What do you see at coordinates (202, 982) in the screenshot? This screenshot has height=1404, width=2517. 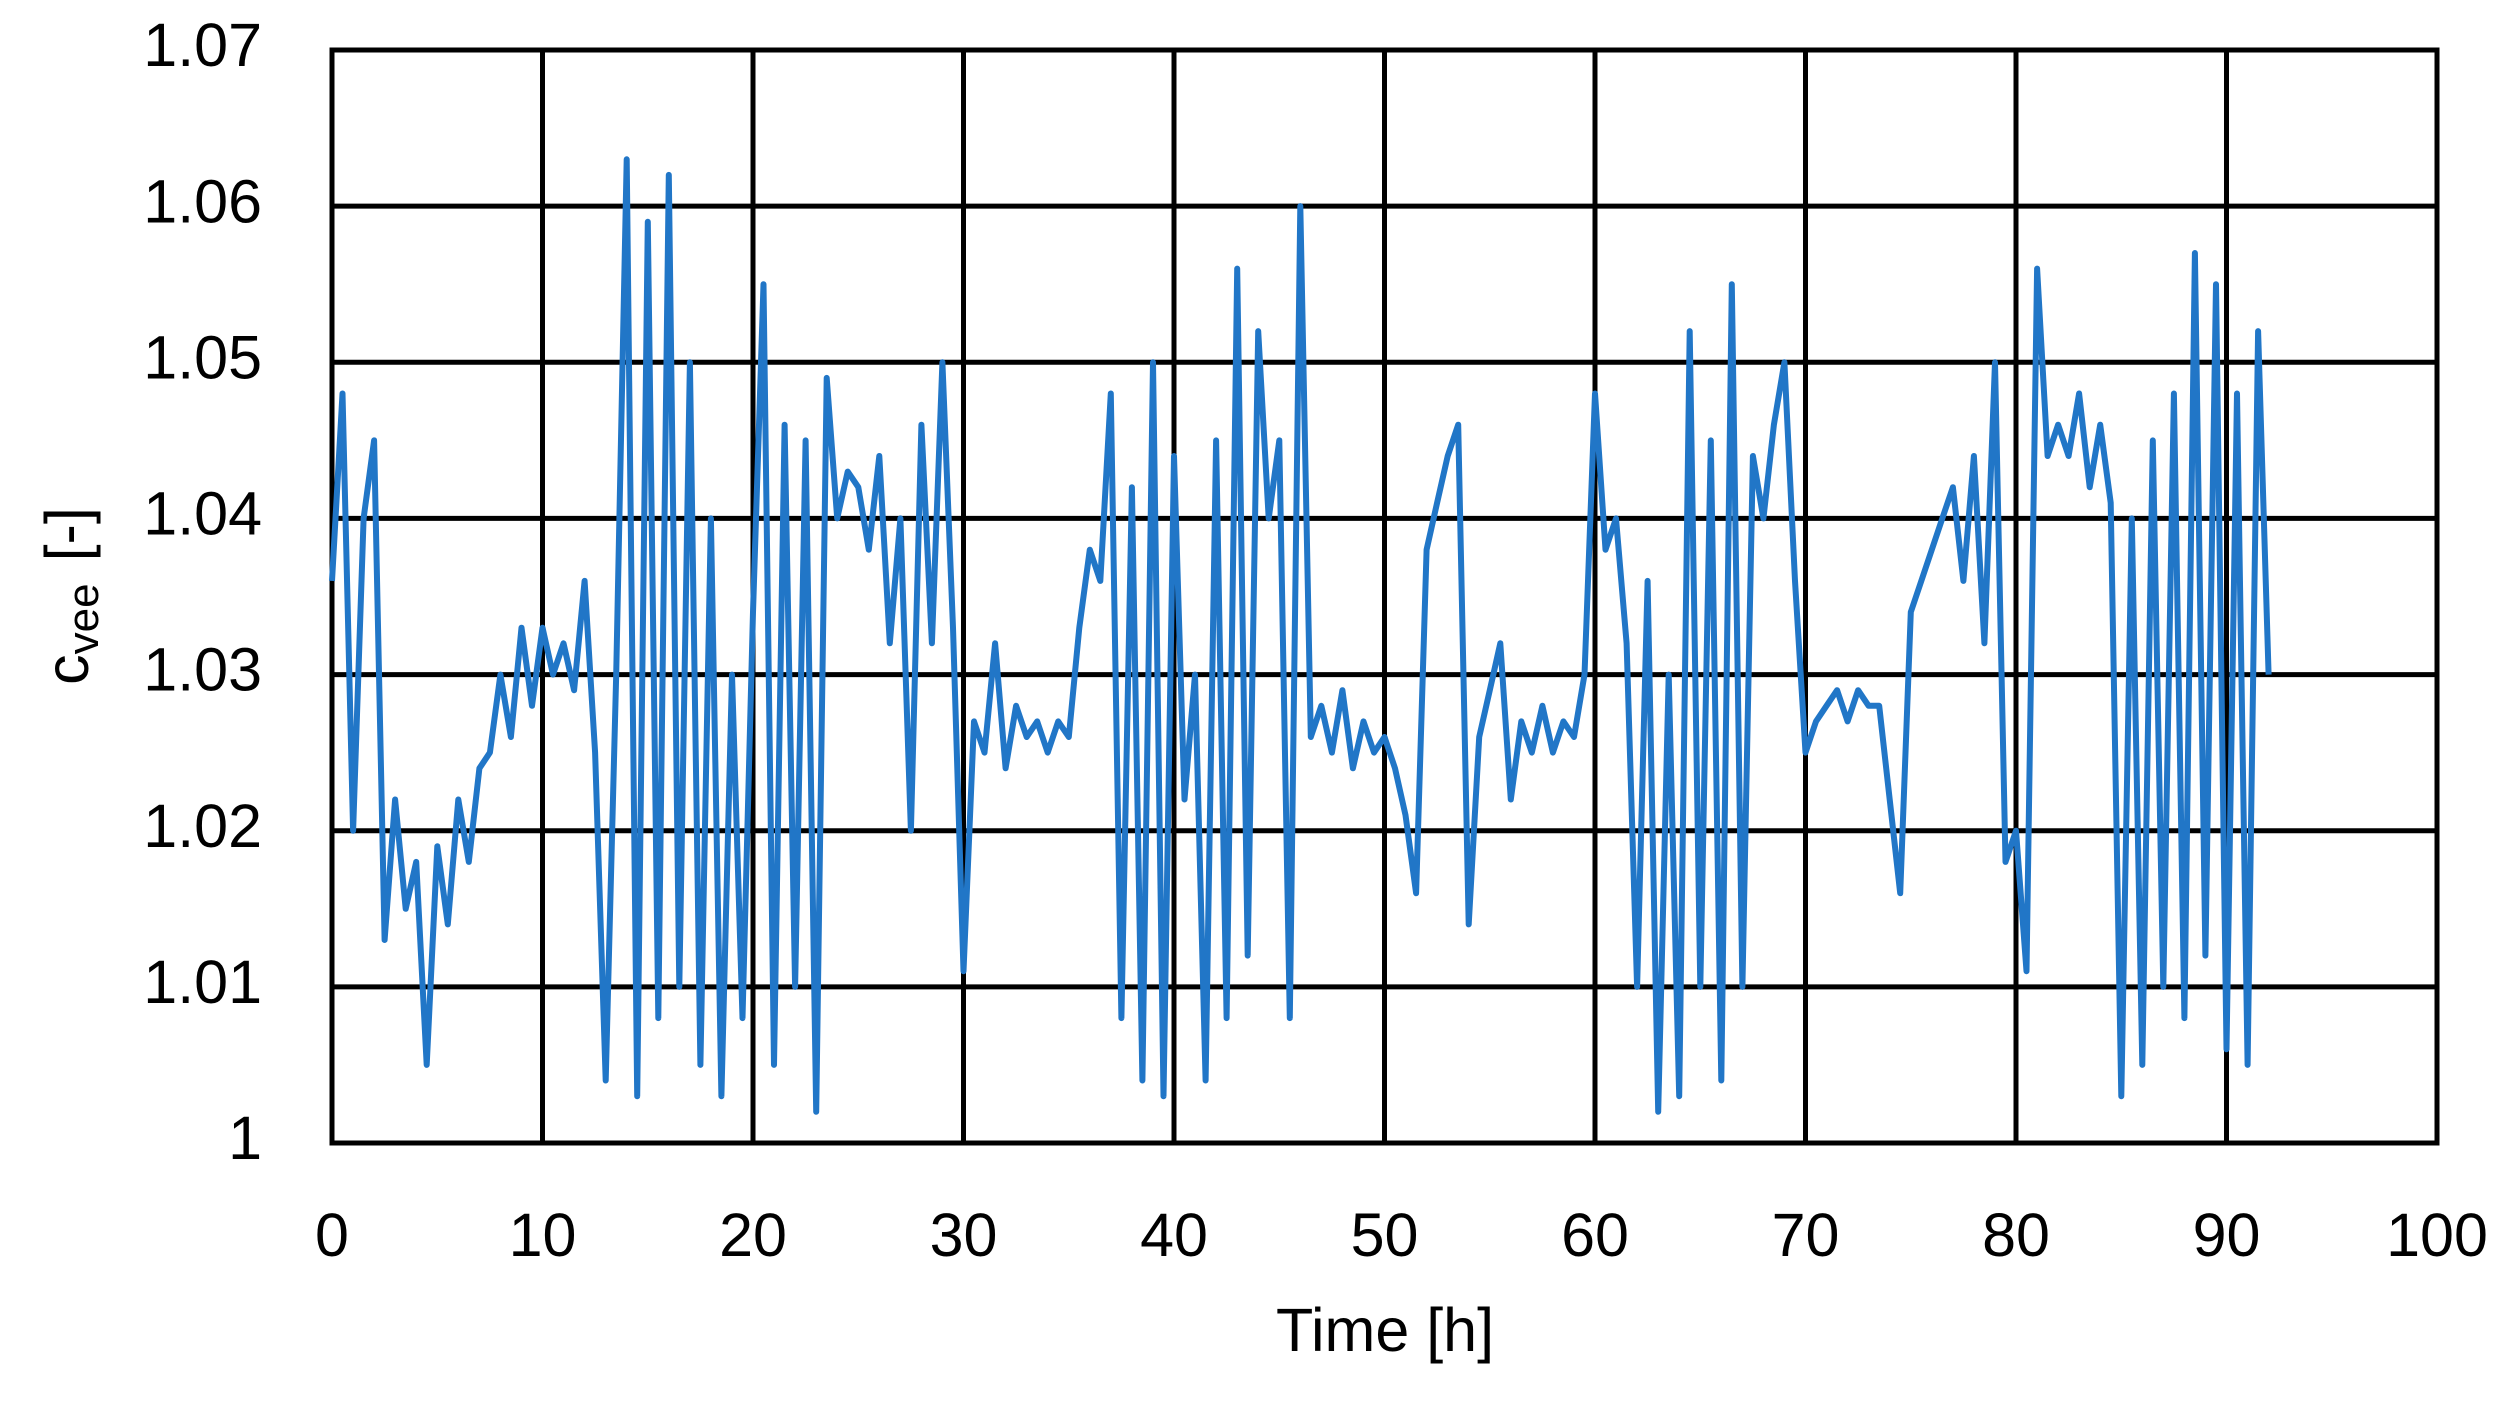 I see `y-tick-label: 1.01` at bounding box center [202, 982].